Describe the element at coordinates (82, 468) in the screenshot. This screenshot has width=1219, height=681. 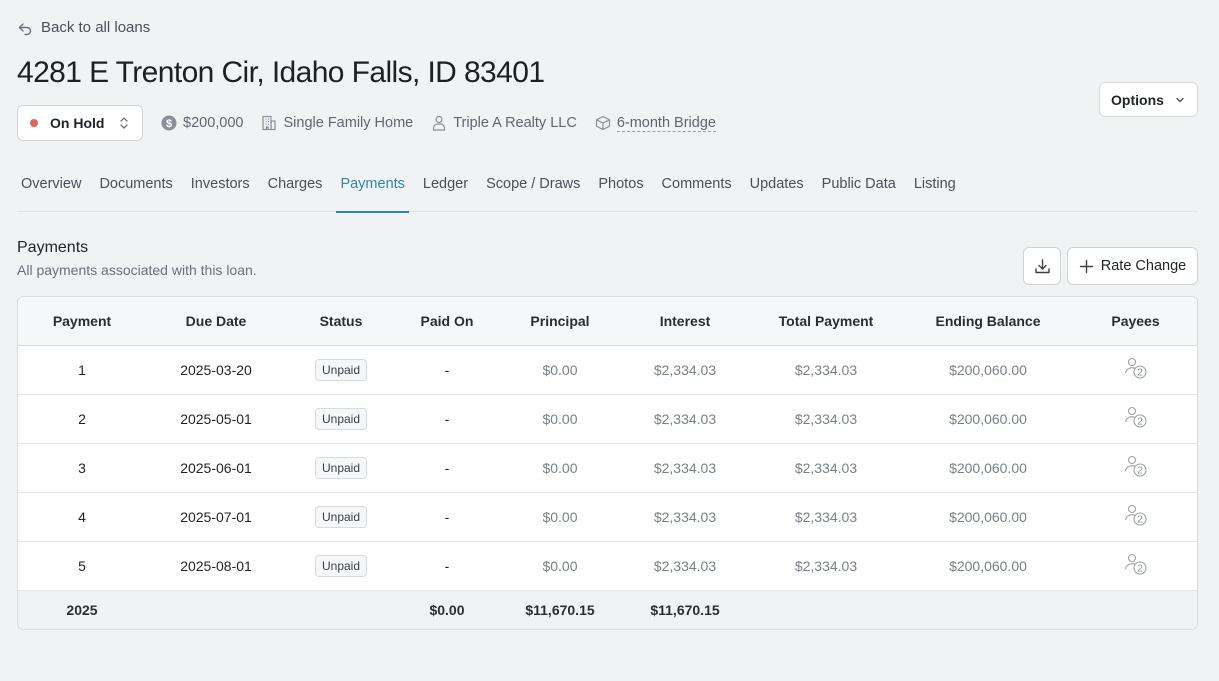
I see `cell-payment: 3` at that location.